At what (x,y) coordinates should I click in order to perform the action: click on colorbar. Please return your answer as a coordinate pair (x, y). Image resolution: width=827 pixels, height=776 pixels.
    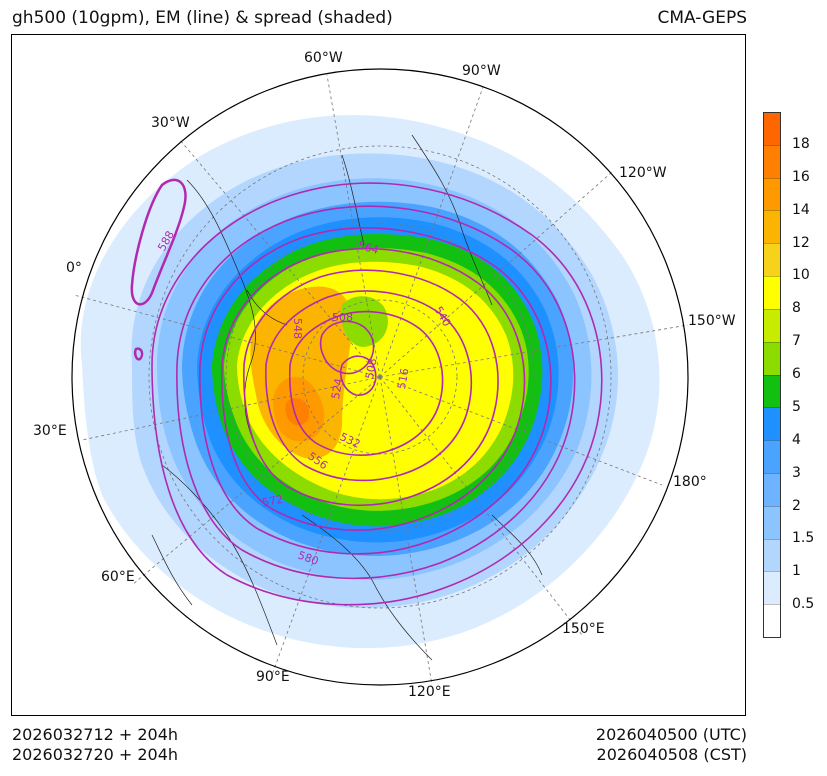
    Looking at the image, I should click on (772, 375).